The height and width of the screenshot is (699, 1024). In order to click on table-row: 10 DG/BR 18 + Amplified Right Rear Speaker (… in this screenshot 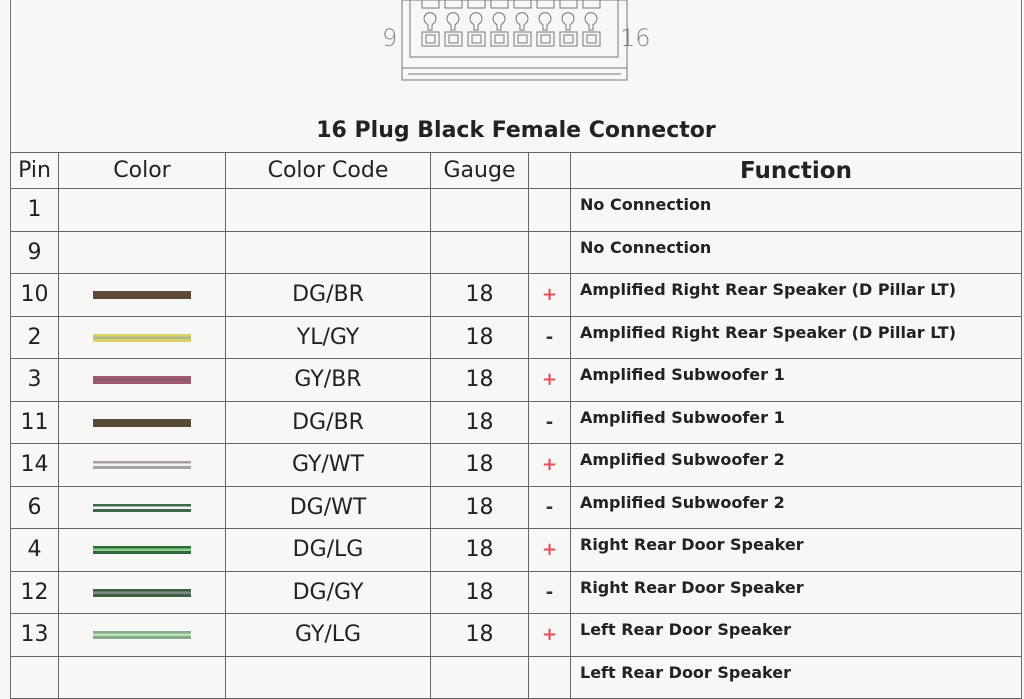, I will do `click(516, 295)`.